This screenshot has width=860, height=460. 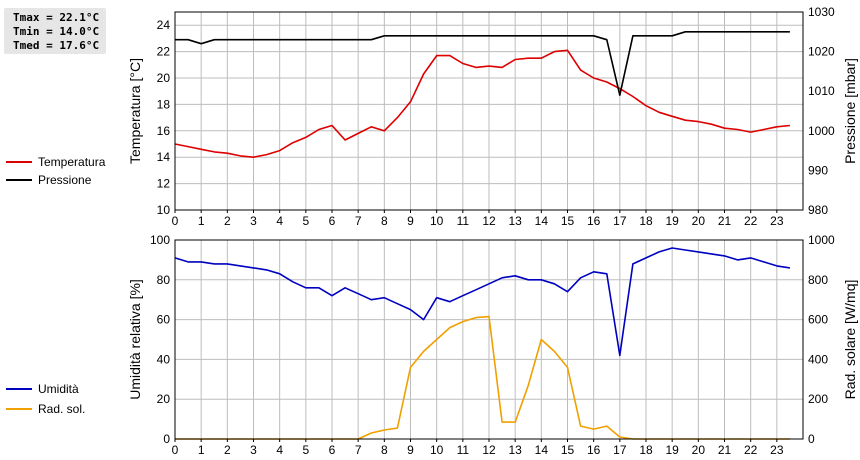 What do you see at coordinates (160, 240) in the screenshot?
I see `bottom-left-tick-label: 100` at bounding box center [160, 240].